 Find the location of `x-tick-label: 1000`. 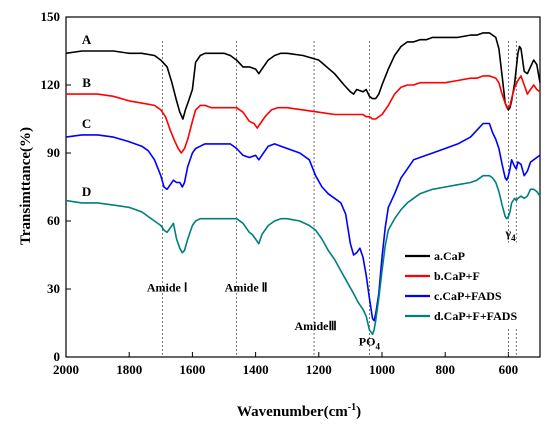

x-tick-label: 1000 is located at coordinates (382, 369).